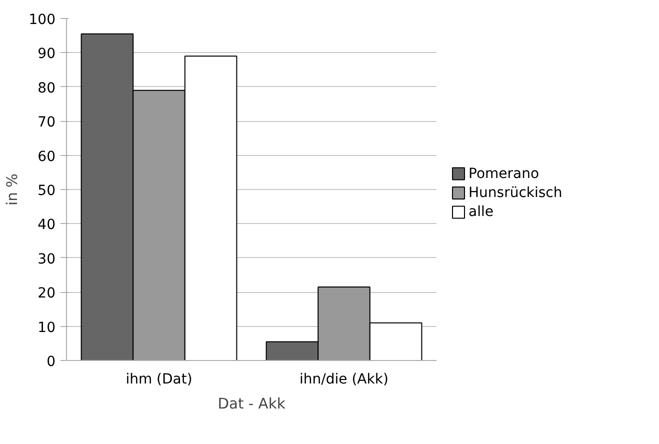  Describe the element at coordinates (252, 404) in the screenshot. I see `x-axis-title: Dat - Akk` at that location.